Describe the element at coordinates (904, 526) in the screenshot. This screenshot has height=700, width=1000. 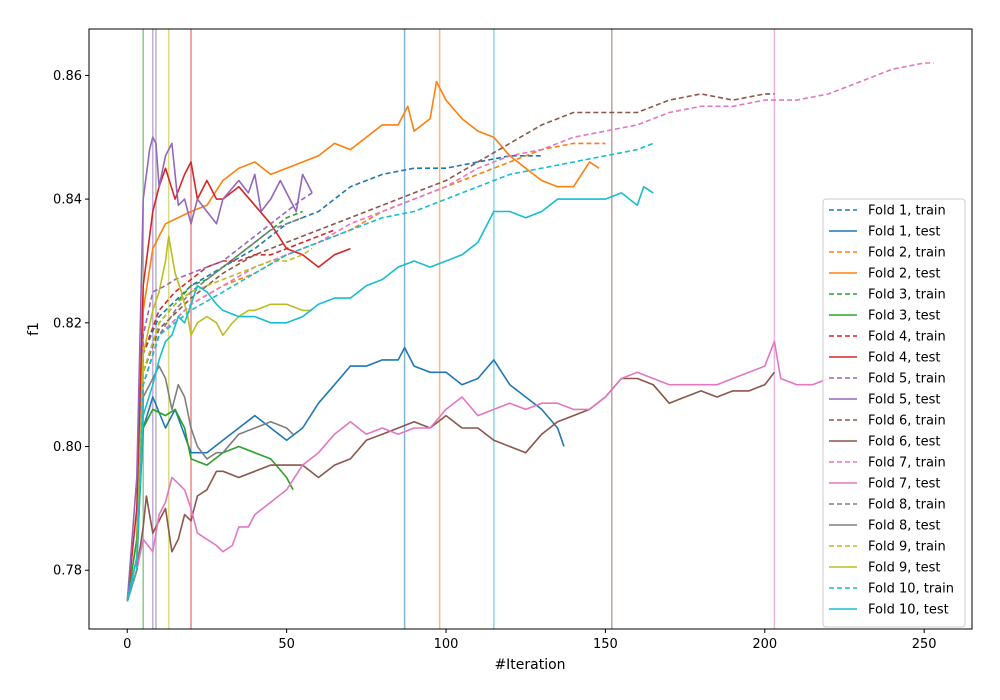
I see `legend-label: Fold 8, test` at that location.